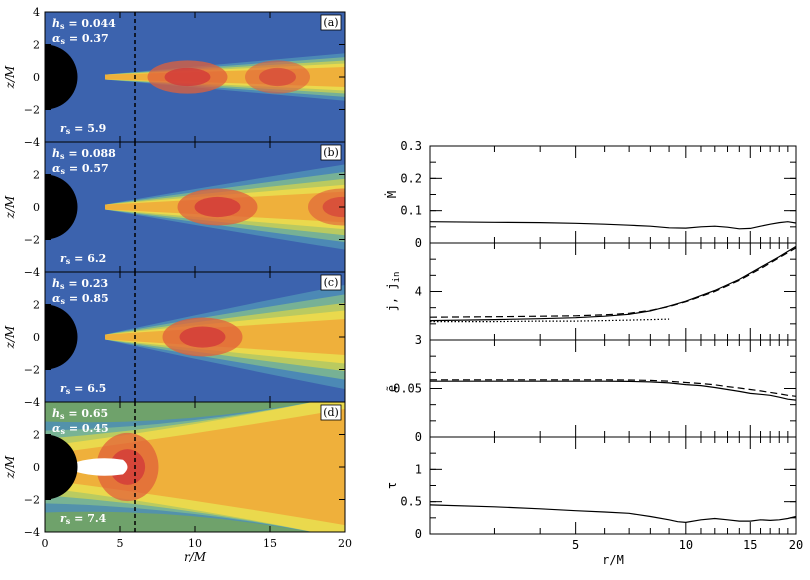 The image size is (810, 580). I want to click on y-tick-label: 1, so click(418, 469).